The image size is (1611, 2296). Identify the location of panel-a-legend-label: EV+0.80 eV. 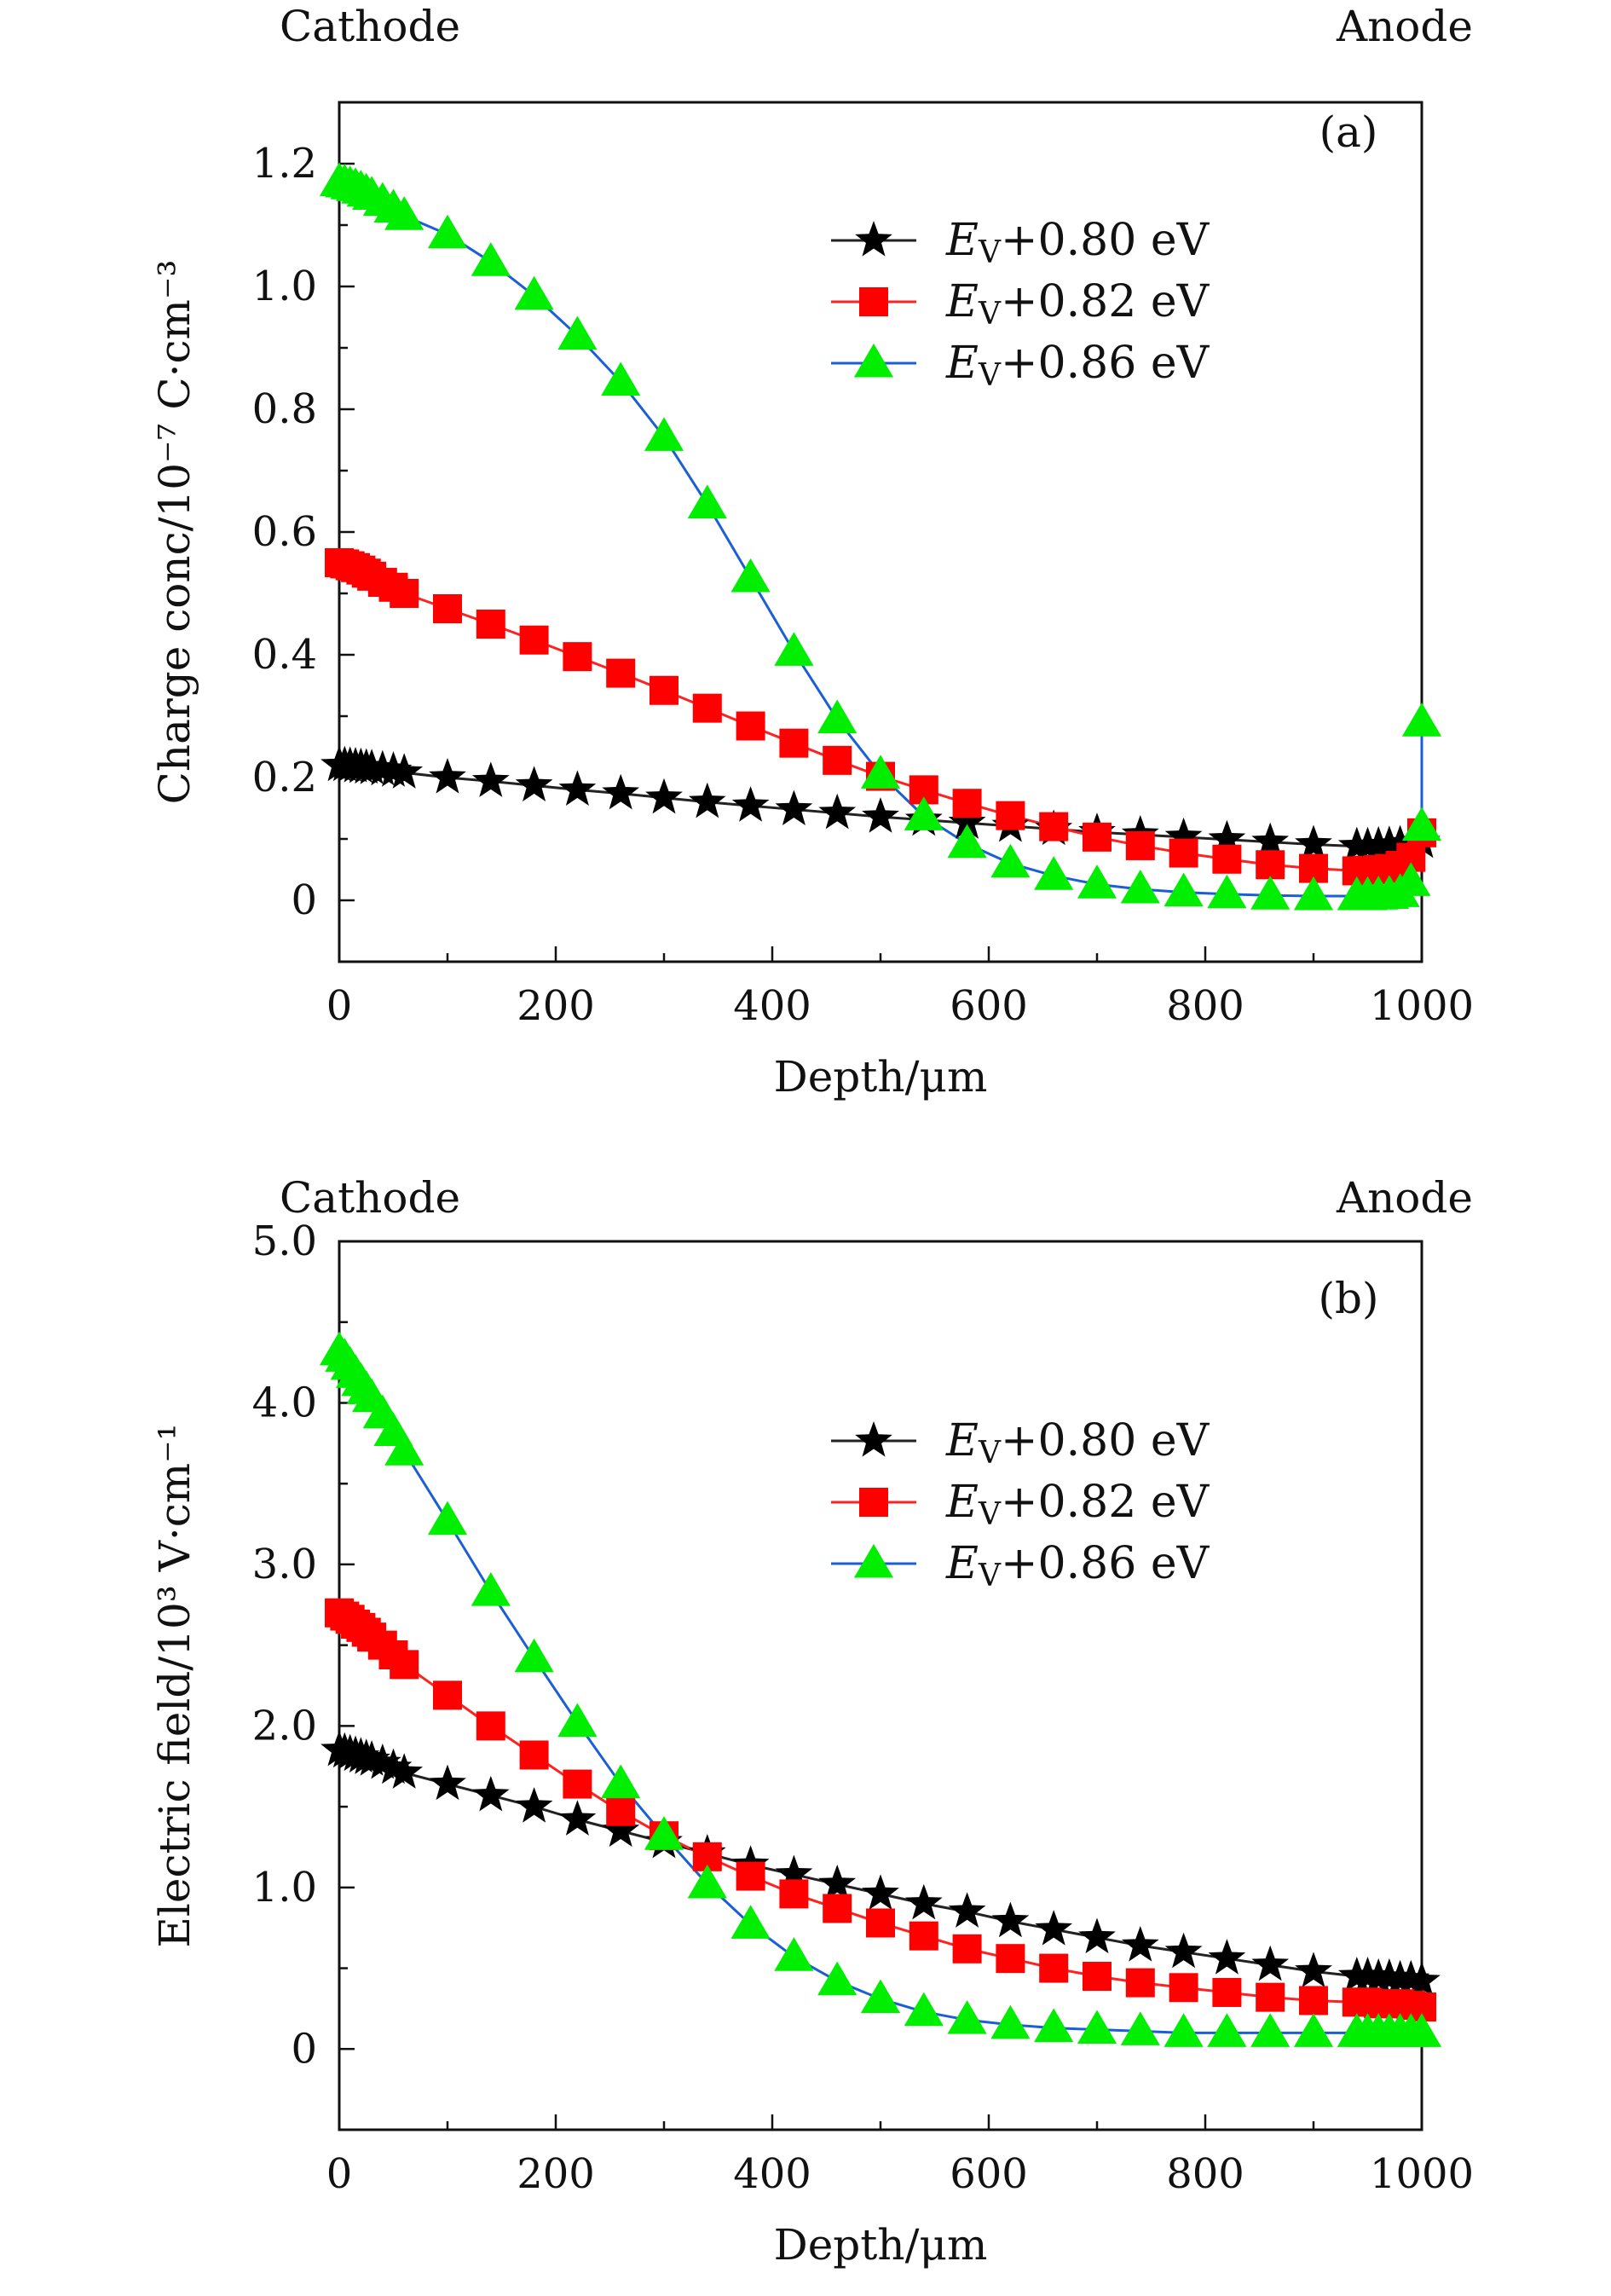
(1077, 243).